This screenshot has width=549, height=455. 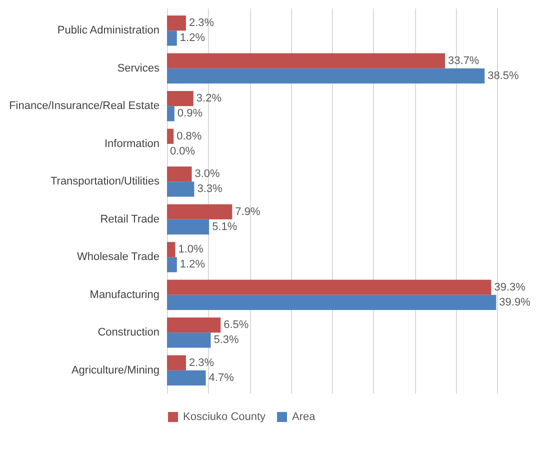 I want to click on legend-label: Kosciuko County, so click(x=224, y=417).